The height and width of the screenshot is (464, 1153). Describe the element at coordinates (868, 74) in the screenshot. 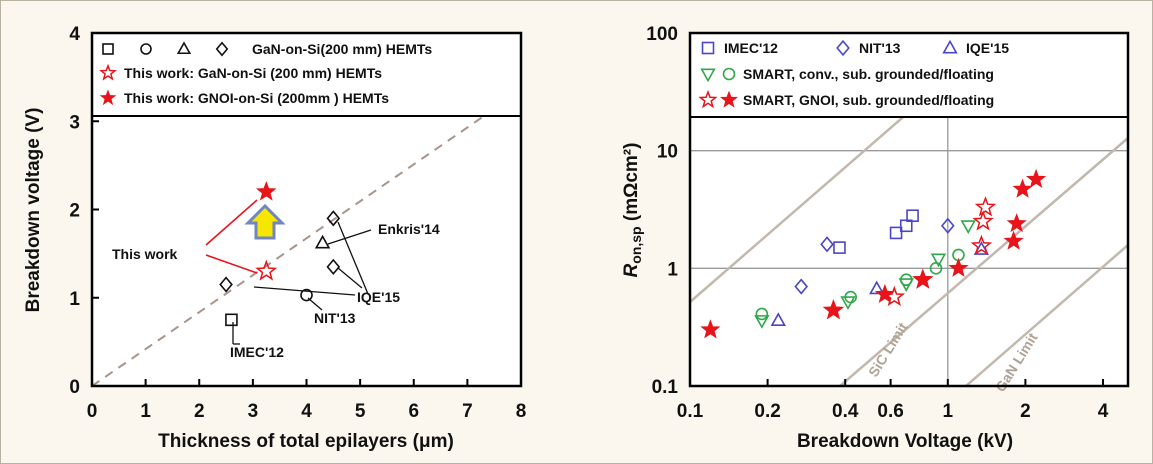

I see `right-legend-label: SMART, conv., sub. grounded/floating` at that location.